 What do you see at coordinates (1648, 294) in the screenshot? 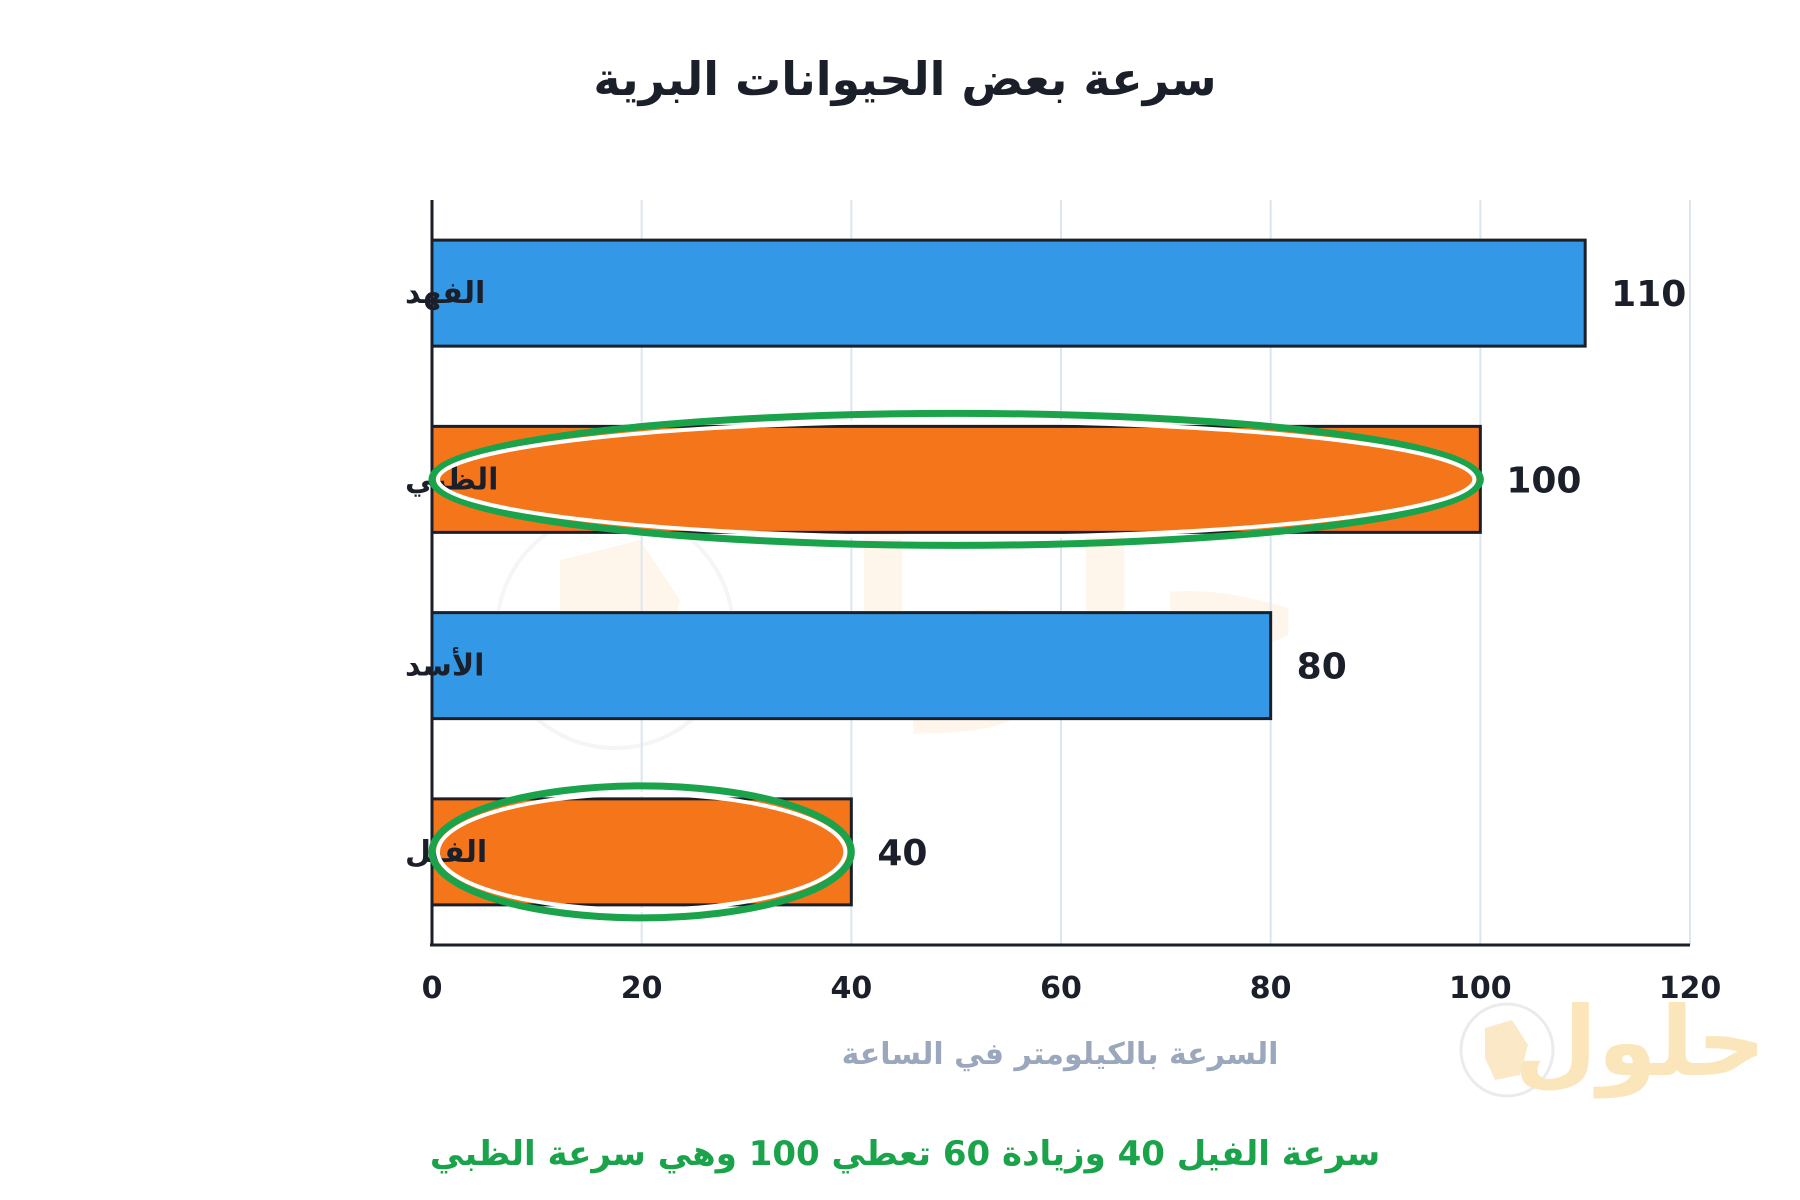
I see `value-label: 110` at bounding box center [1648, 294].